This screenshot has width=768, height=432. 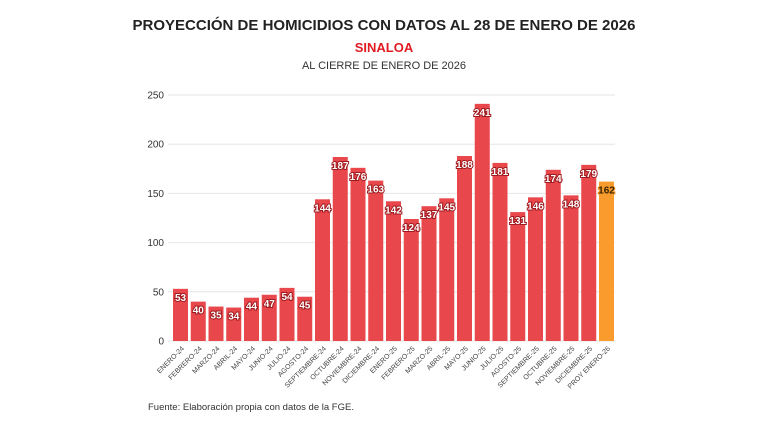 What do you see at coordinates (535, 206) in the screenshot?
I see `data-label: 146` at bounding box center [535, 206].